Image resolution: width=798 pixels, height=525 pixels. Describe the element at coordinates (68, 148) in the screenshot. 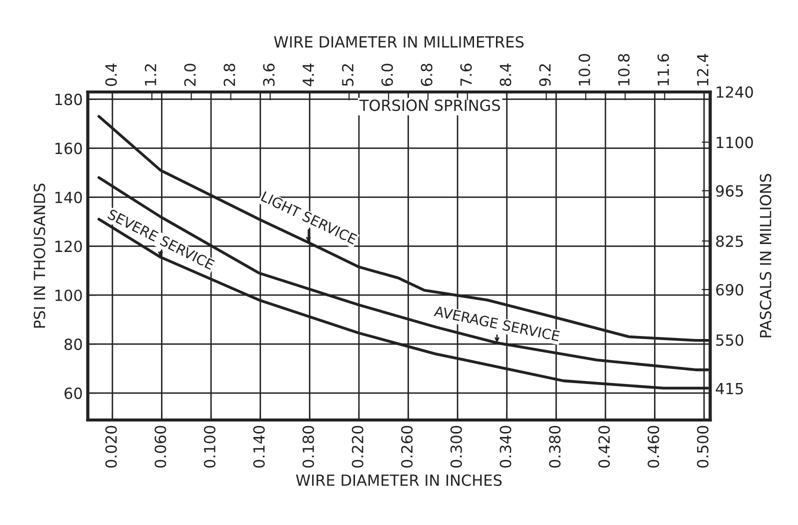

I see `y-tick-label: 160` at that location.